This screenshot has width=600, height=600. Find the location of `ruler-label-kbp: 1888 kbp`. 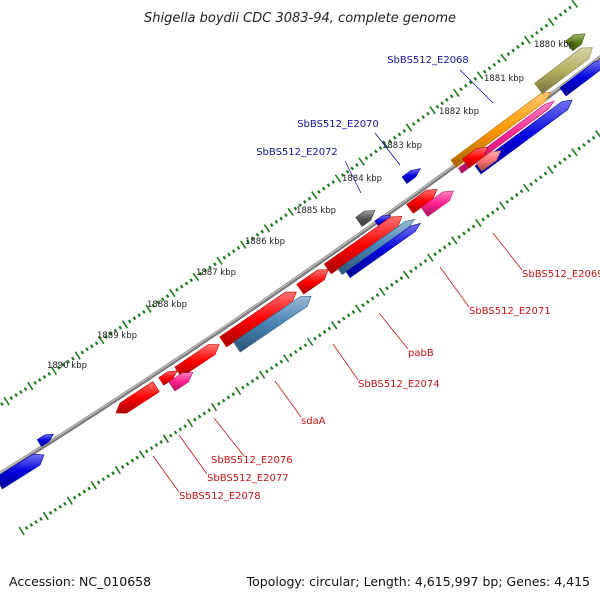

ruler-label-kbp: 1888 kbp is located at coordinates (167, 305).